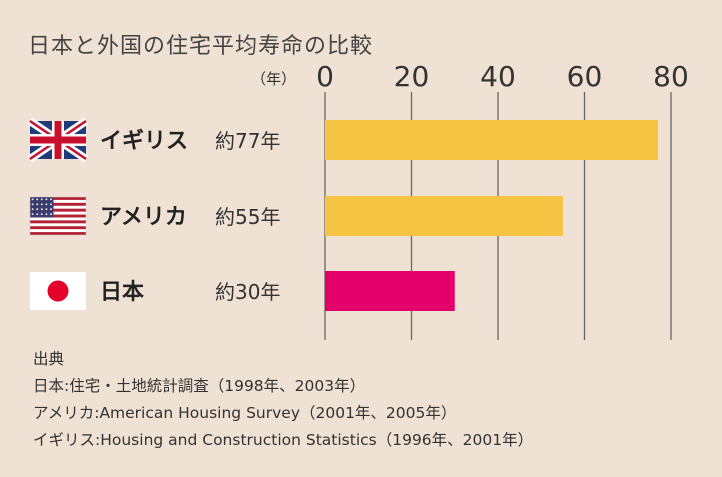  Describe the element at coordinates (412, 76) in the screenshot. I see `x-tick-label: 20` at that location.